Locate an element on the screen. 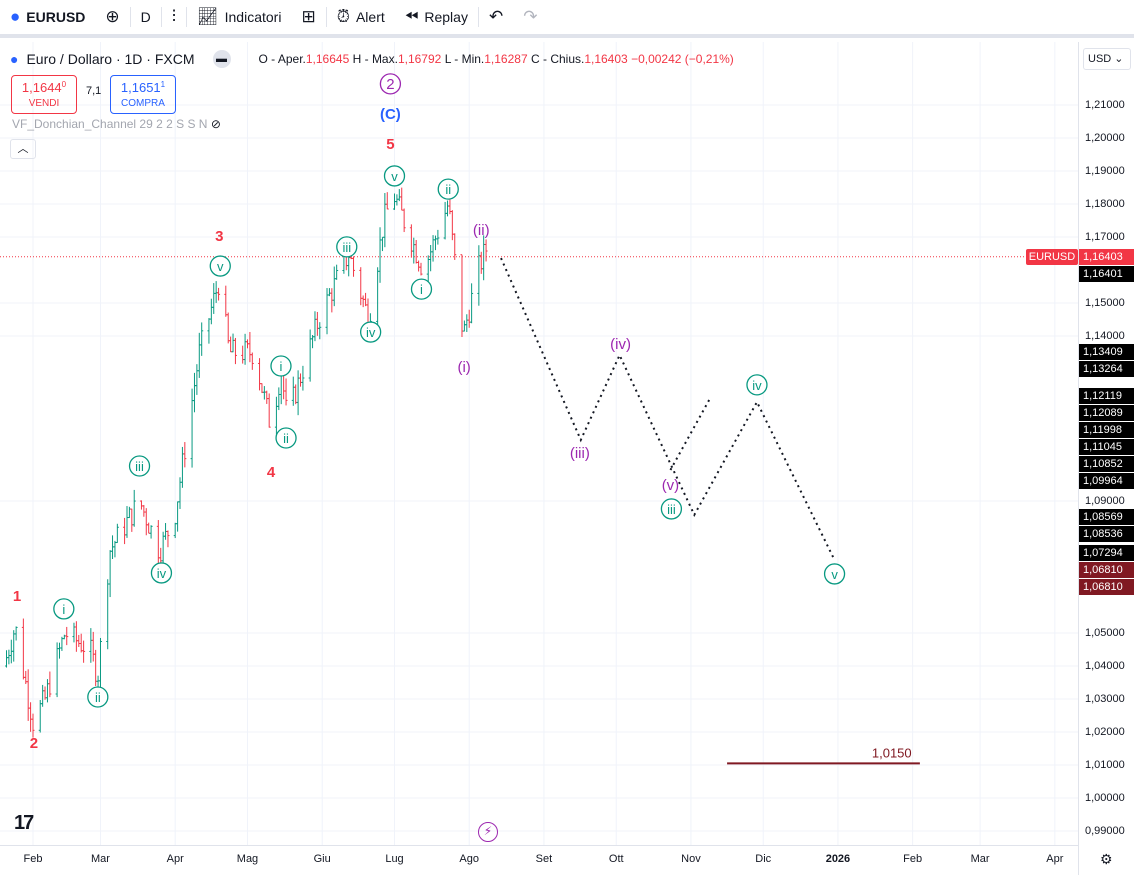 The image size is (1134, 875). interval-button: D is located at coordinates (145, 17).